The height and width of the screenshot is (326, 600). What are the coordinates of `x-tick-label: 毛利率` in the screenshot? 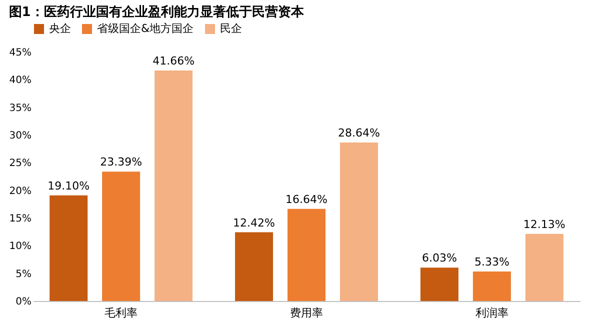 It's located at (121, 313).